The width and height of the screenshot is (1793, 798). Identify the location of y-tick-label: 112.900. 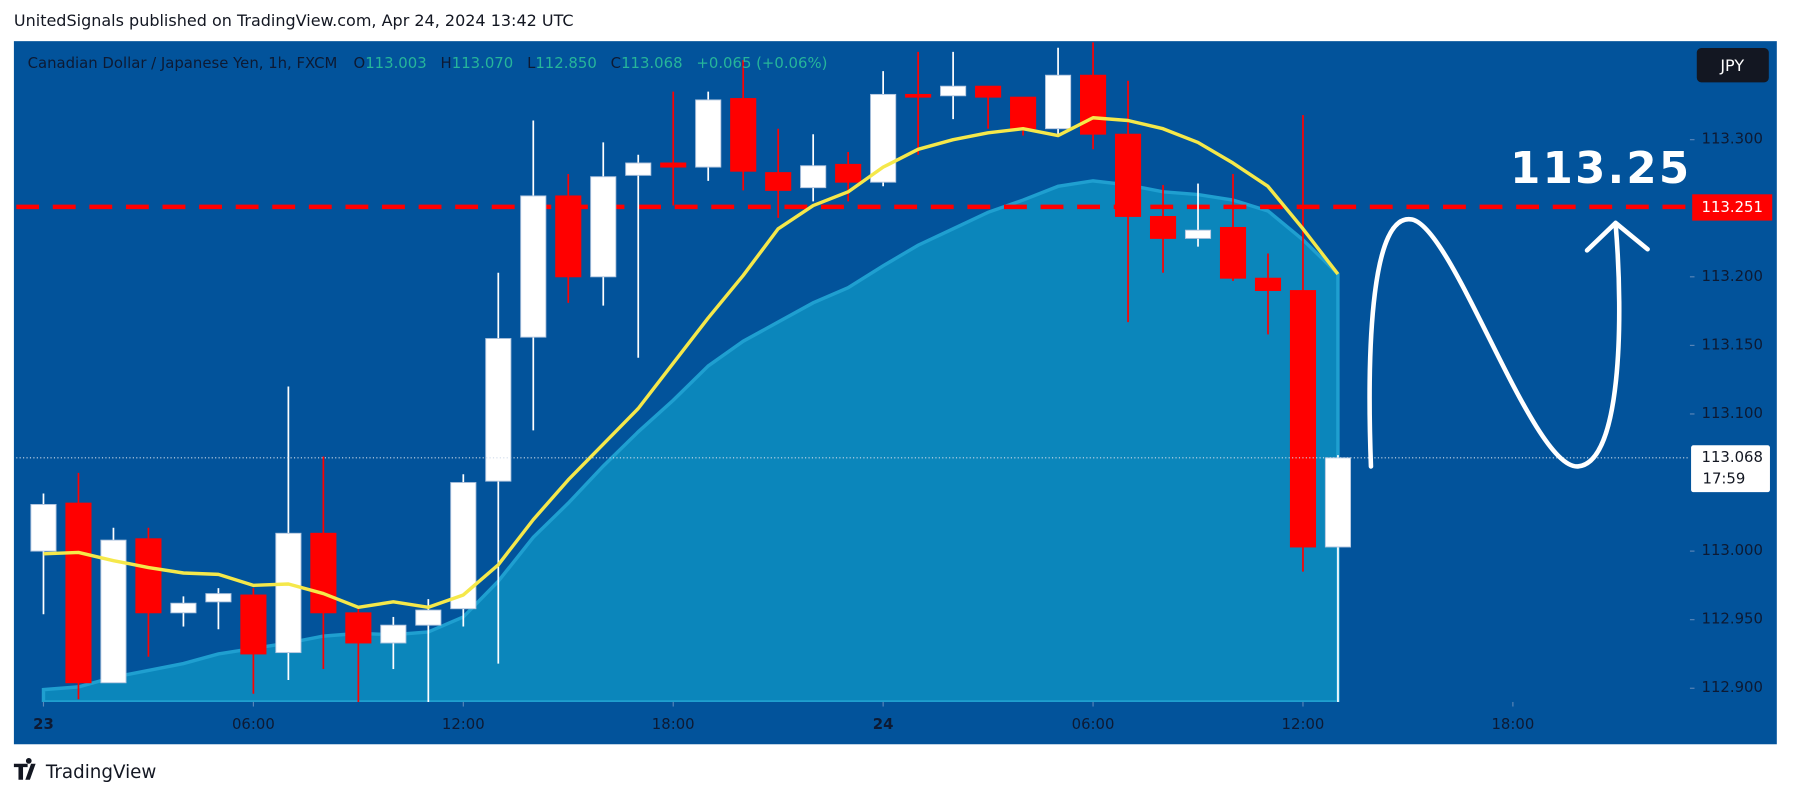
(1732, 687).